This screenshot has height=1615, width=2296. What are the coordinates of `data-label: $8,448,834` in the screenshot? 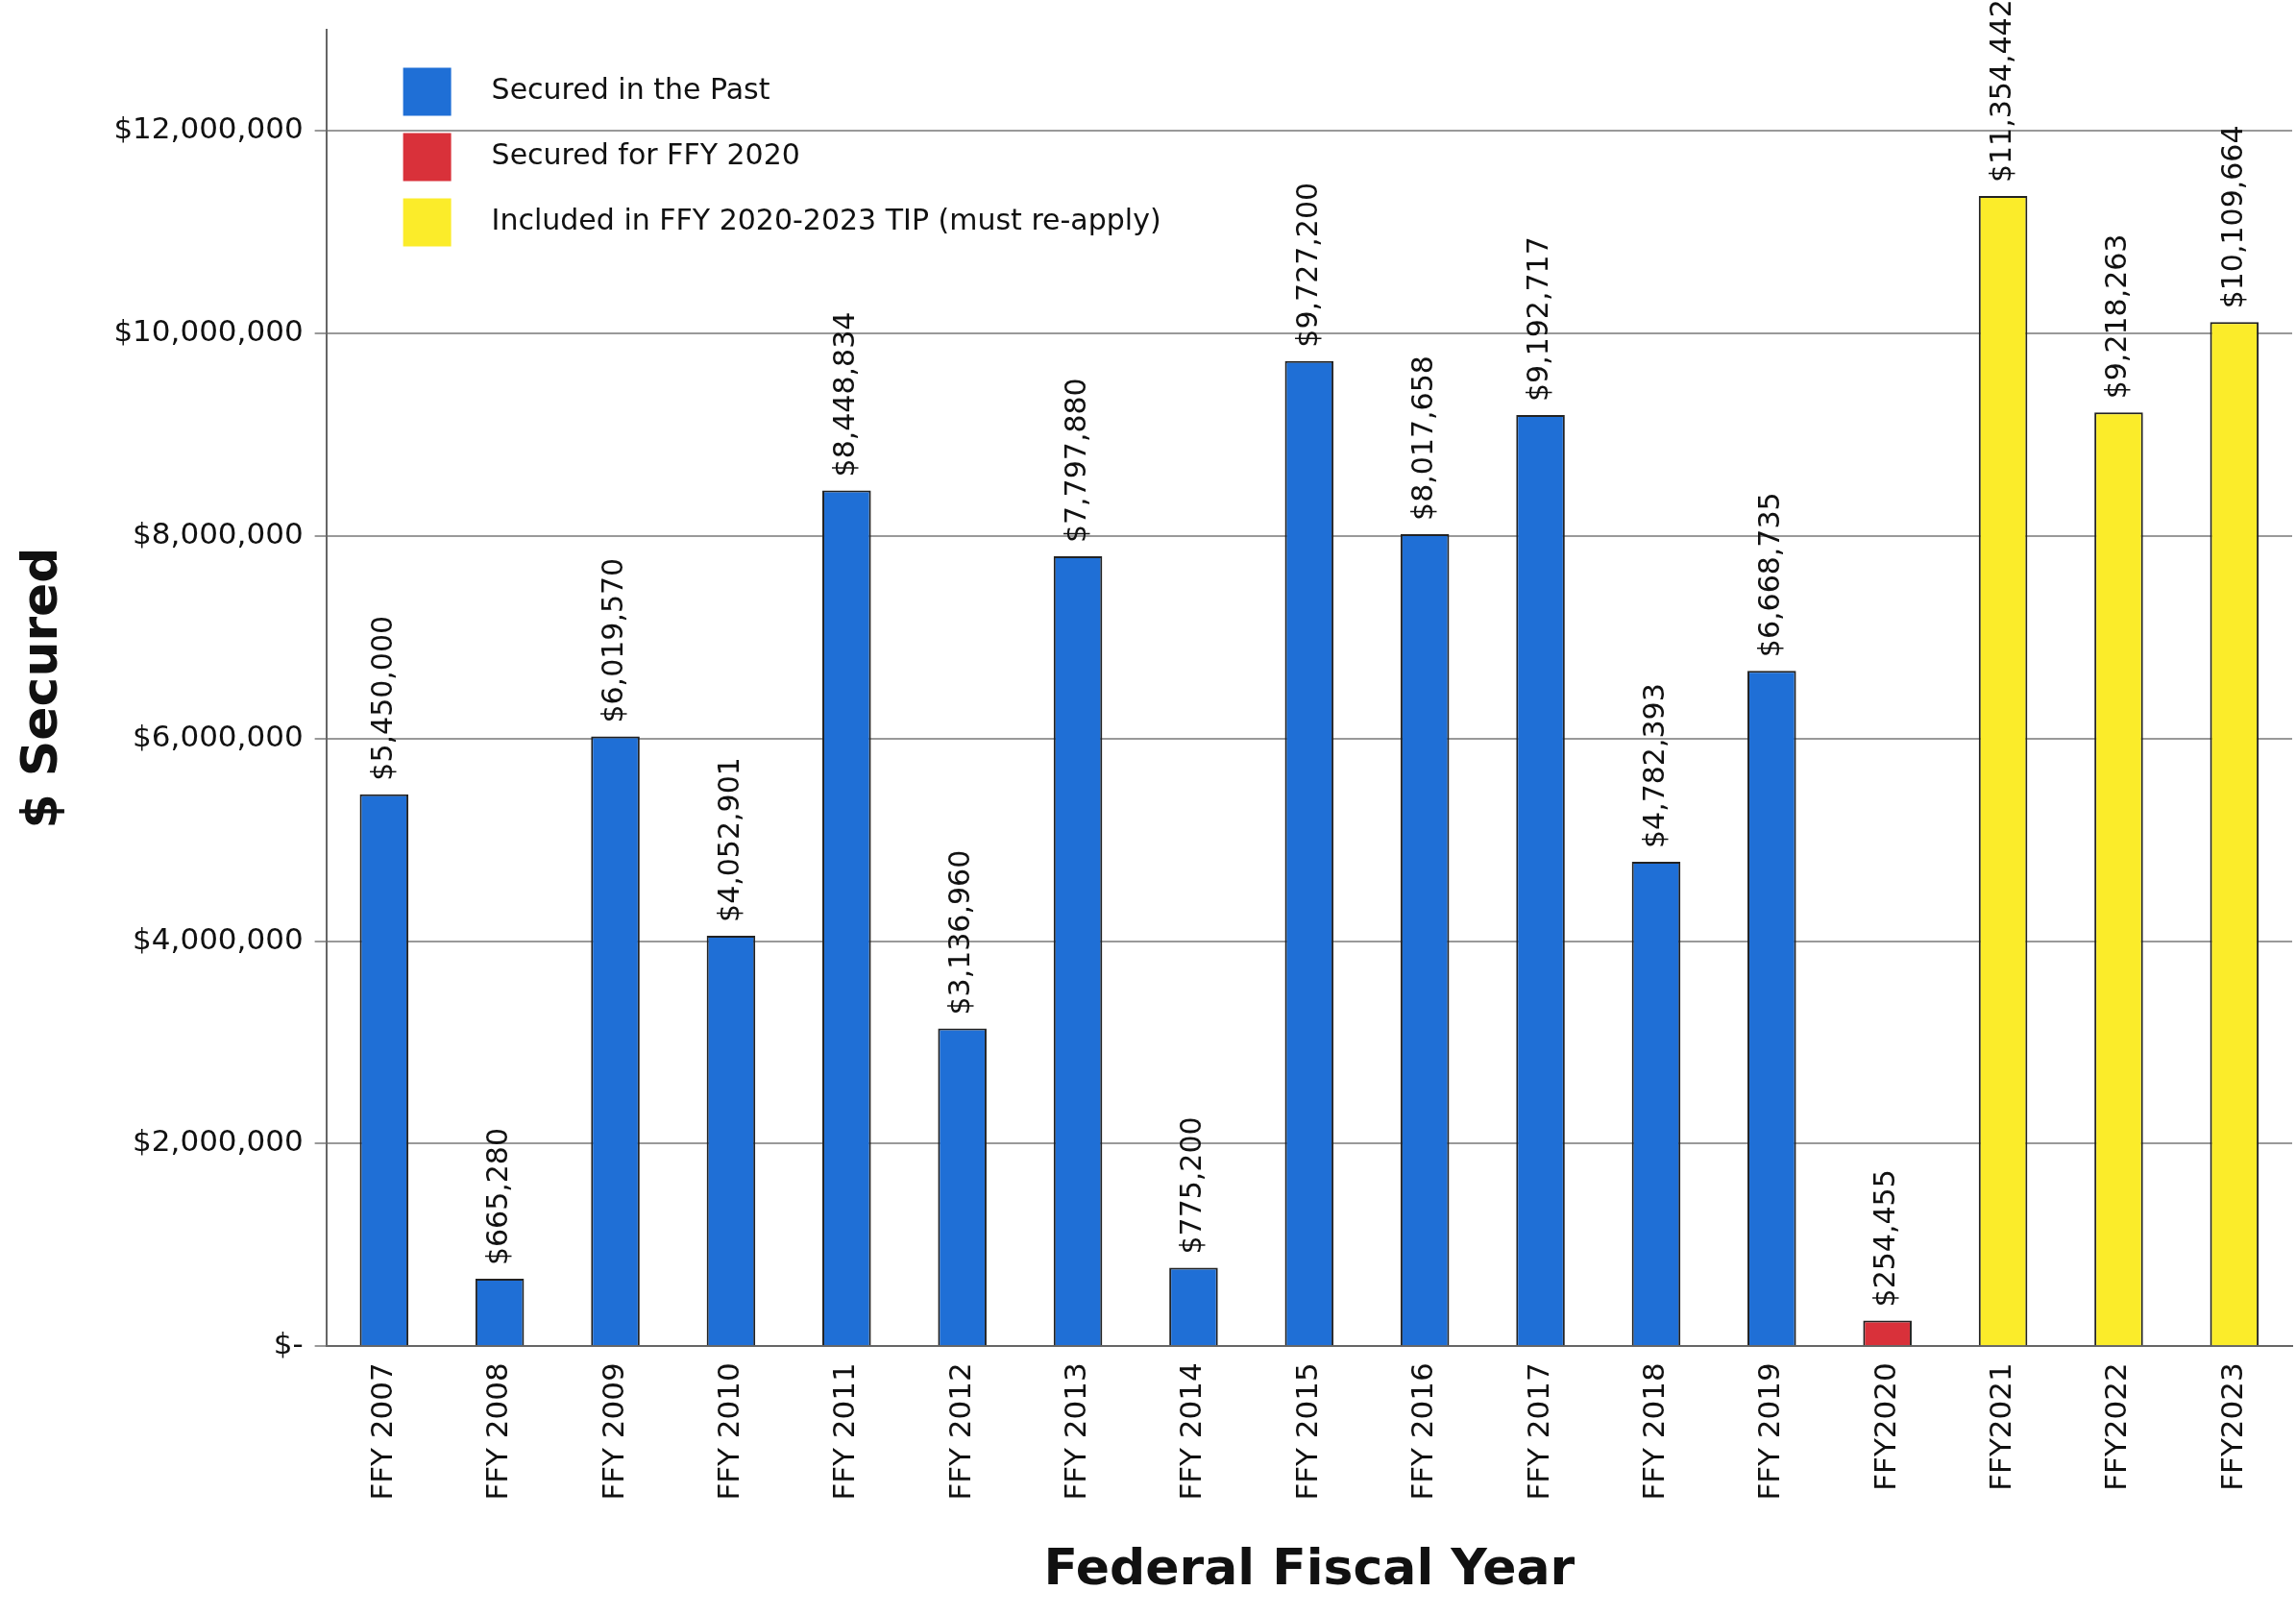 It's located at (844, 394).